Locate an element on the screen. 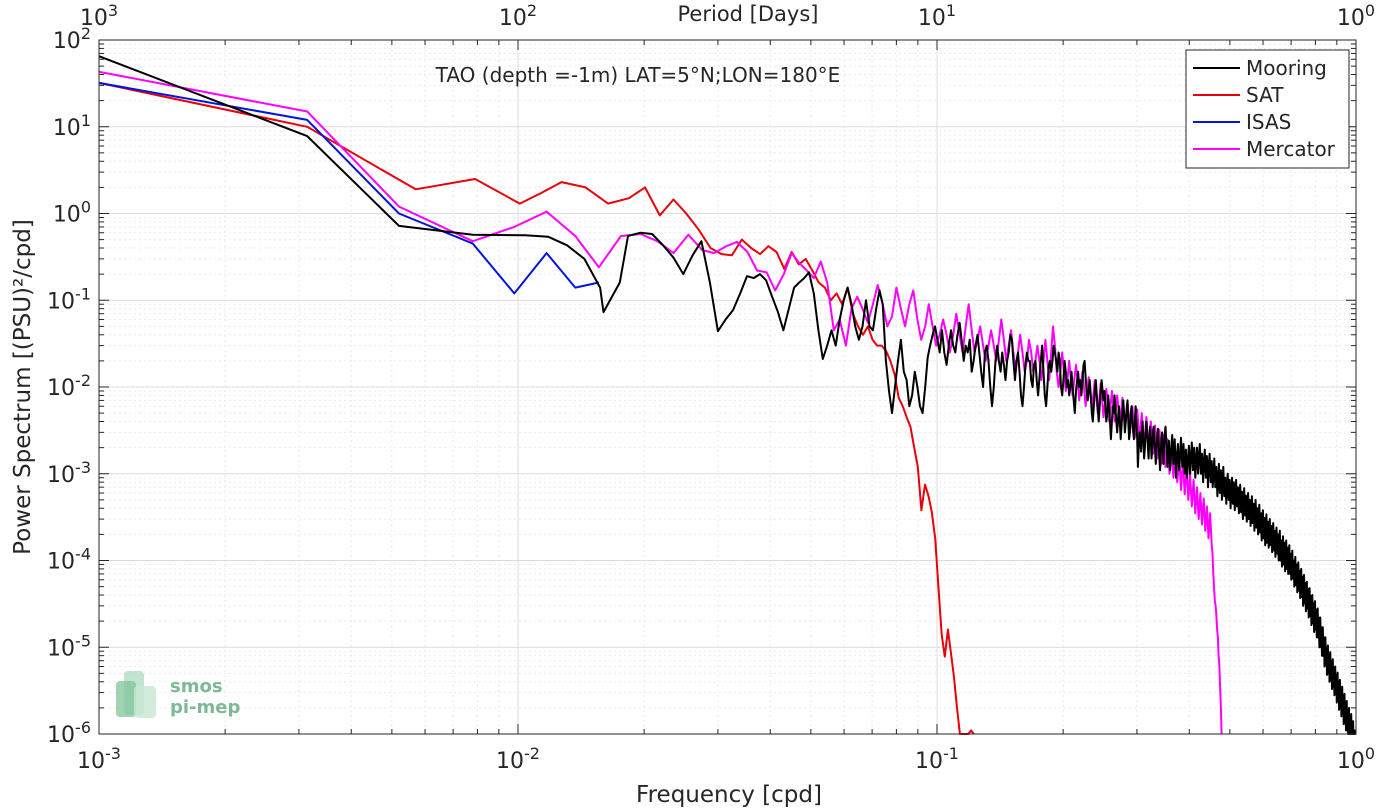  legend: Mooring SAT ISAS Mercator is located at coordinates (1267, 109).